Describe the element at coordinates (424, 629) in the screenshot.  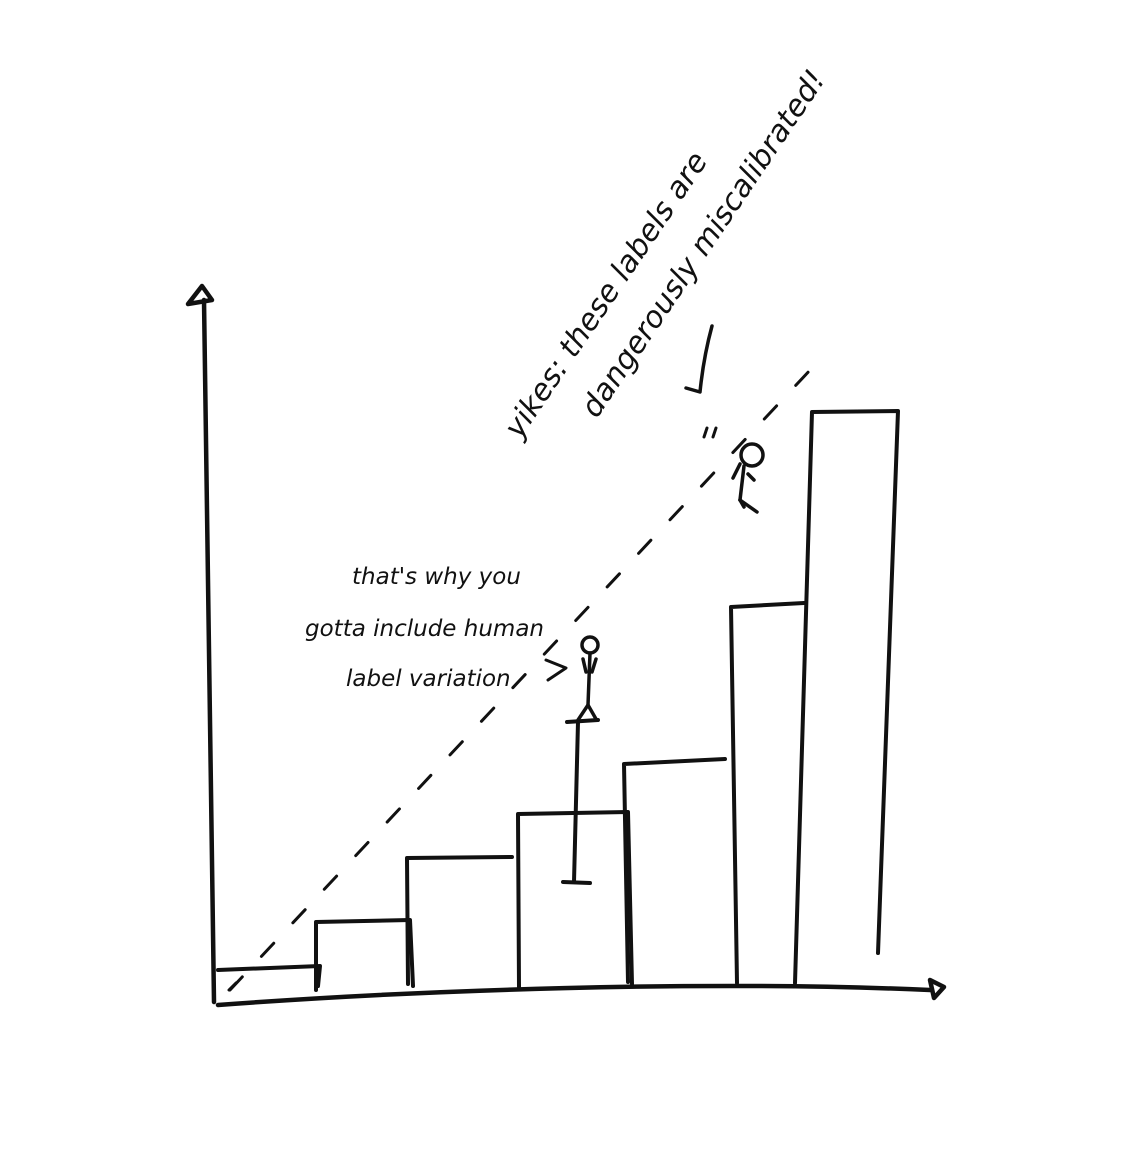
I see `human-text-line-2: gotta include human` at that location.